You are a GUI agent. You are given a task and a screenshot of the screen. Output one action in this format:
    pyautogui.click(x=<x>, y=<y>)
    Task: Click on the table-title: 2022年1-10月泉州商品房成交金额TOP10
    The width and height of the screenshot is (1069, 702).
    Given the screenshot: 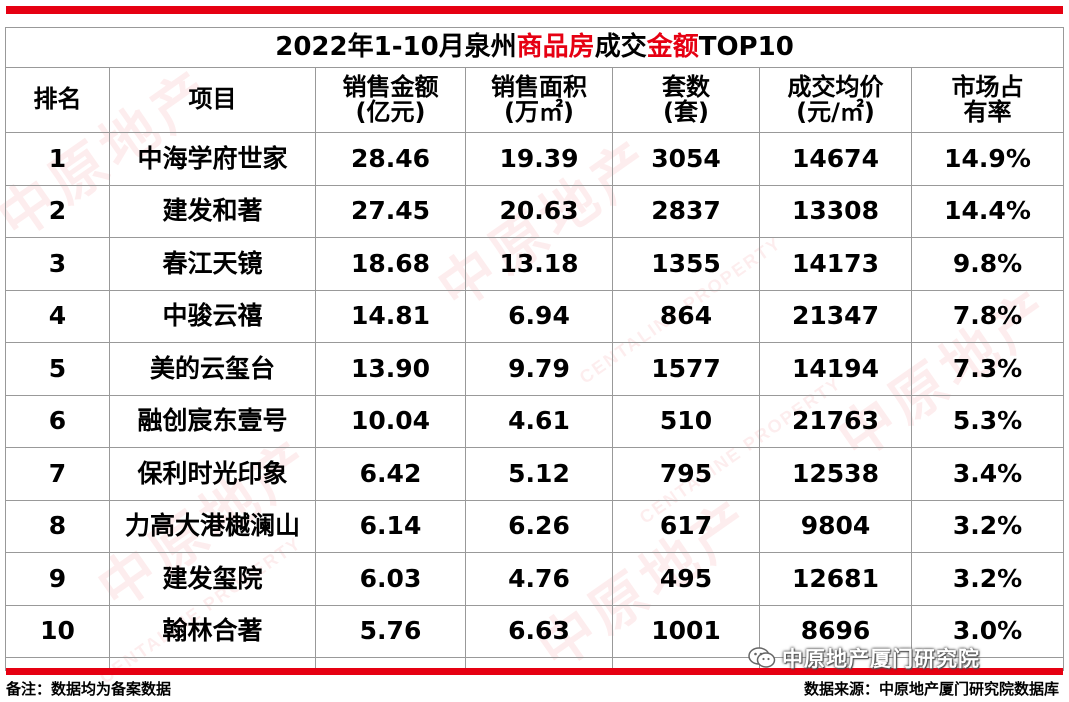 What is the action you would take?
    pyautogui.click(x=534, y=47)
    